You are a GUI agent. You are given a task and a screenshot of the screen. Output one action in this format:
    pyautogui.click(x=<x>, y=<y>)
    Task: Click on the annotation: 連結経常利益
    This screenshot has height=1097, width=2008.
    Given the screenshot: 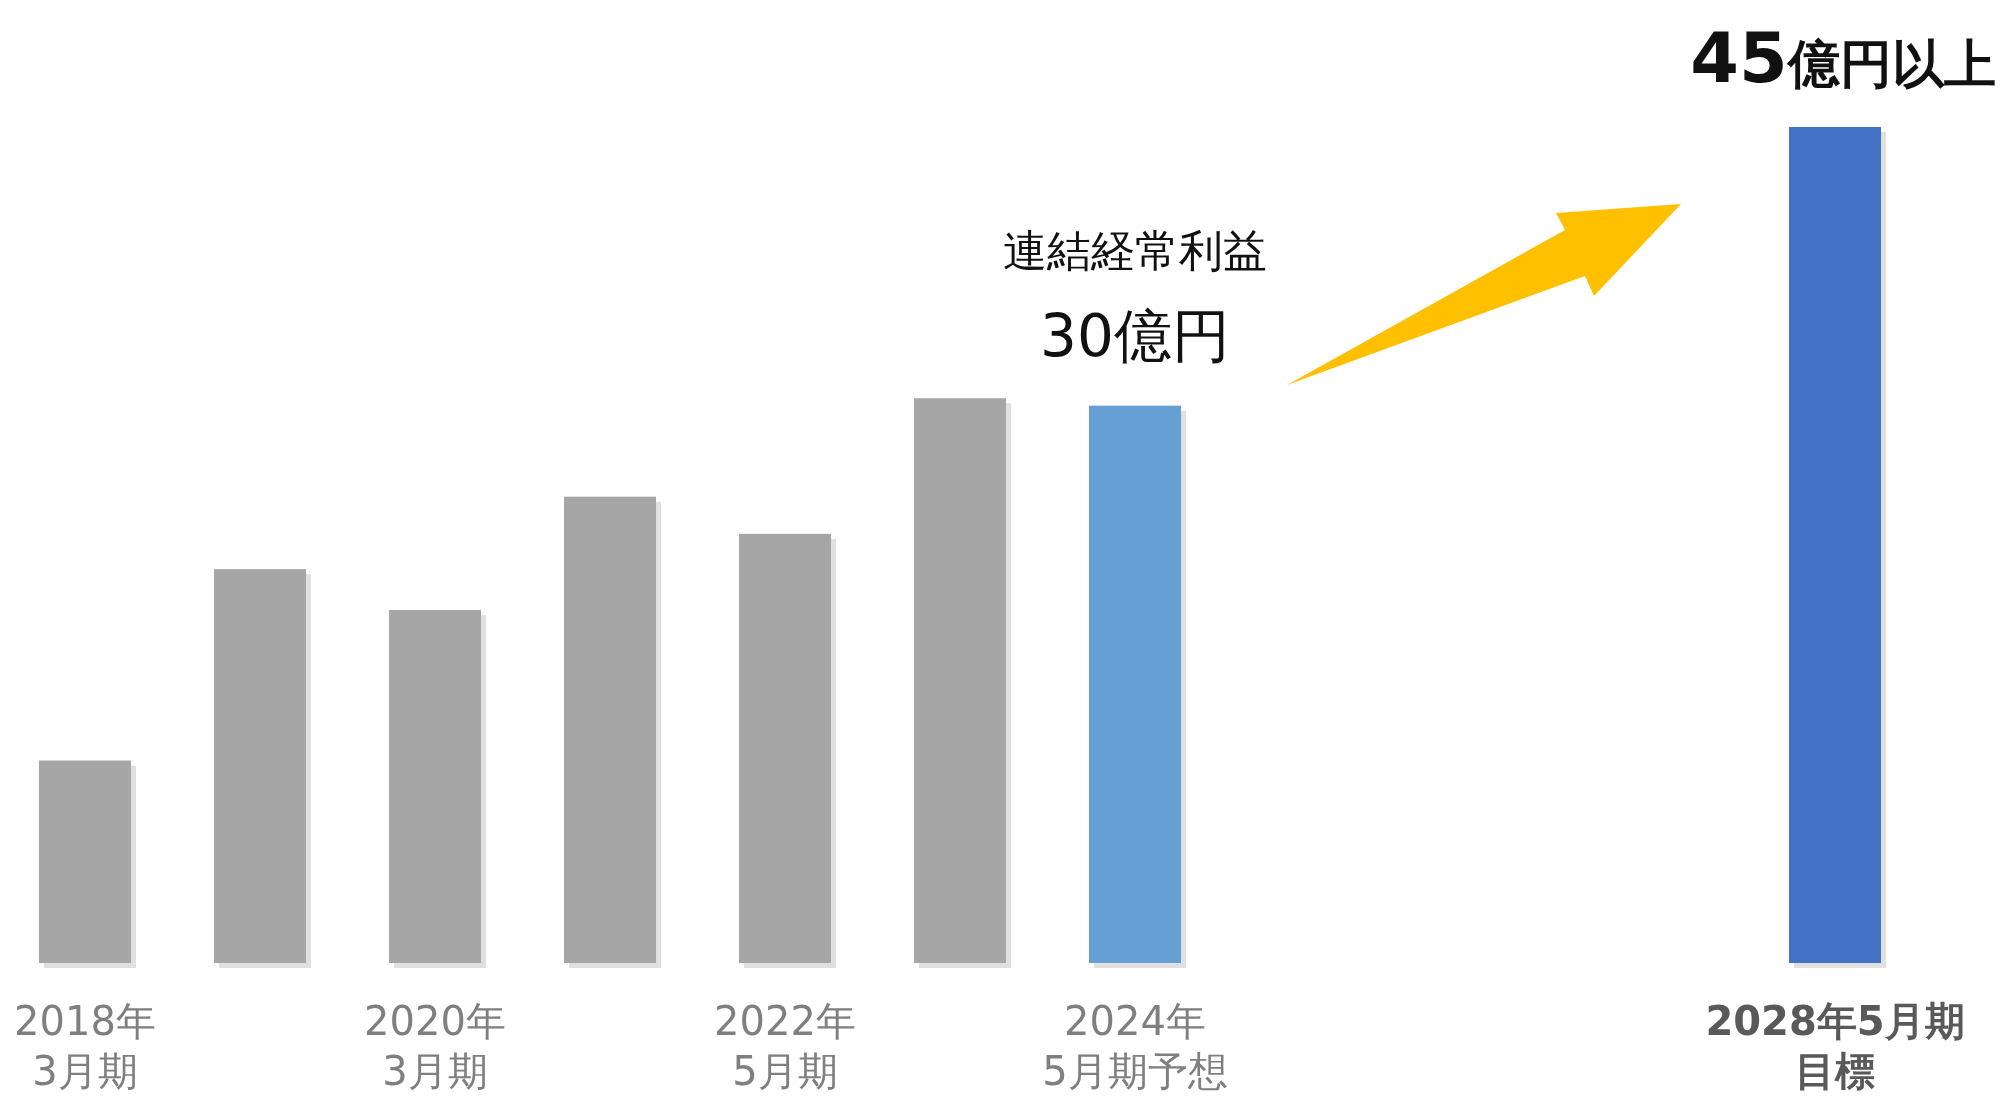 What is the action you would take?
    pyautogui.click(x=1135, y=250)
    